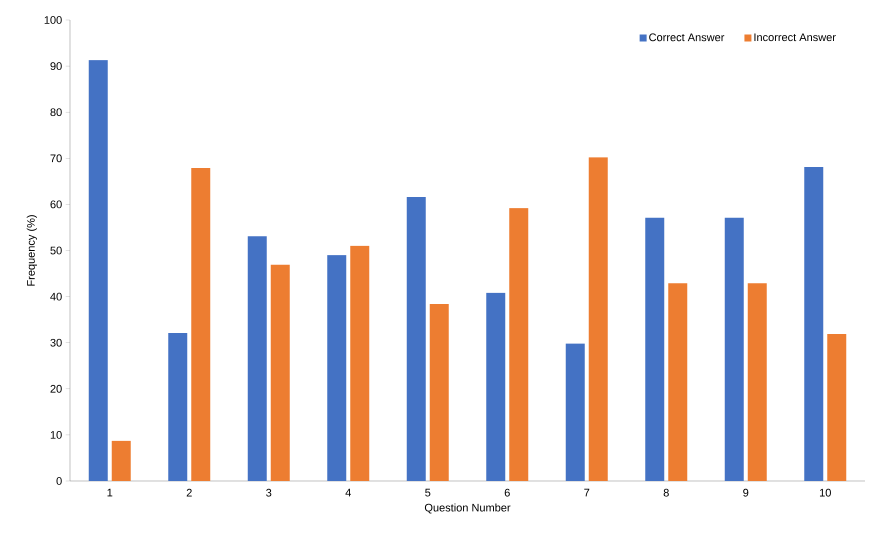 Image resolution: width=887 pixels, height=544 pixels. I want to click on y-tick-label: 40, so click(56, 296).